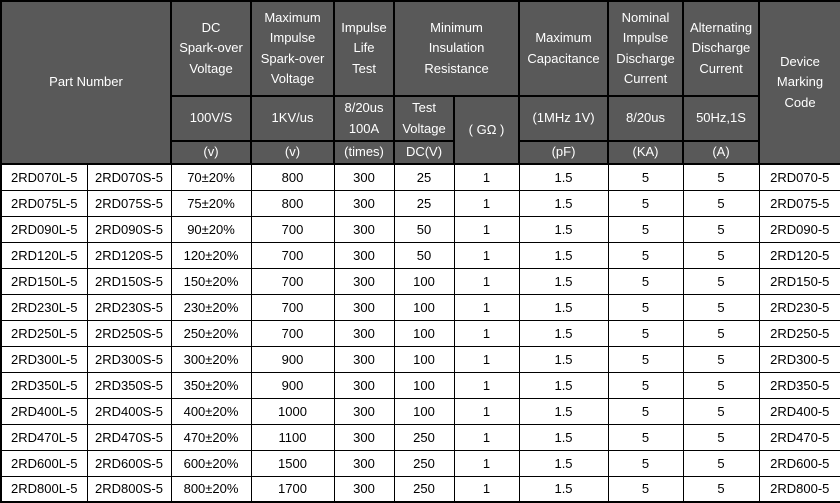 Image resolution: width=840 pixels, height=503 pixels. What do you see at coordinates (44, 333) in the screenshot?
I see `table-cell: 2RD250L-5` at bounding box center [44, 333].